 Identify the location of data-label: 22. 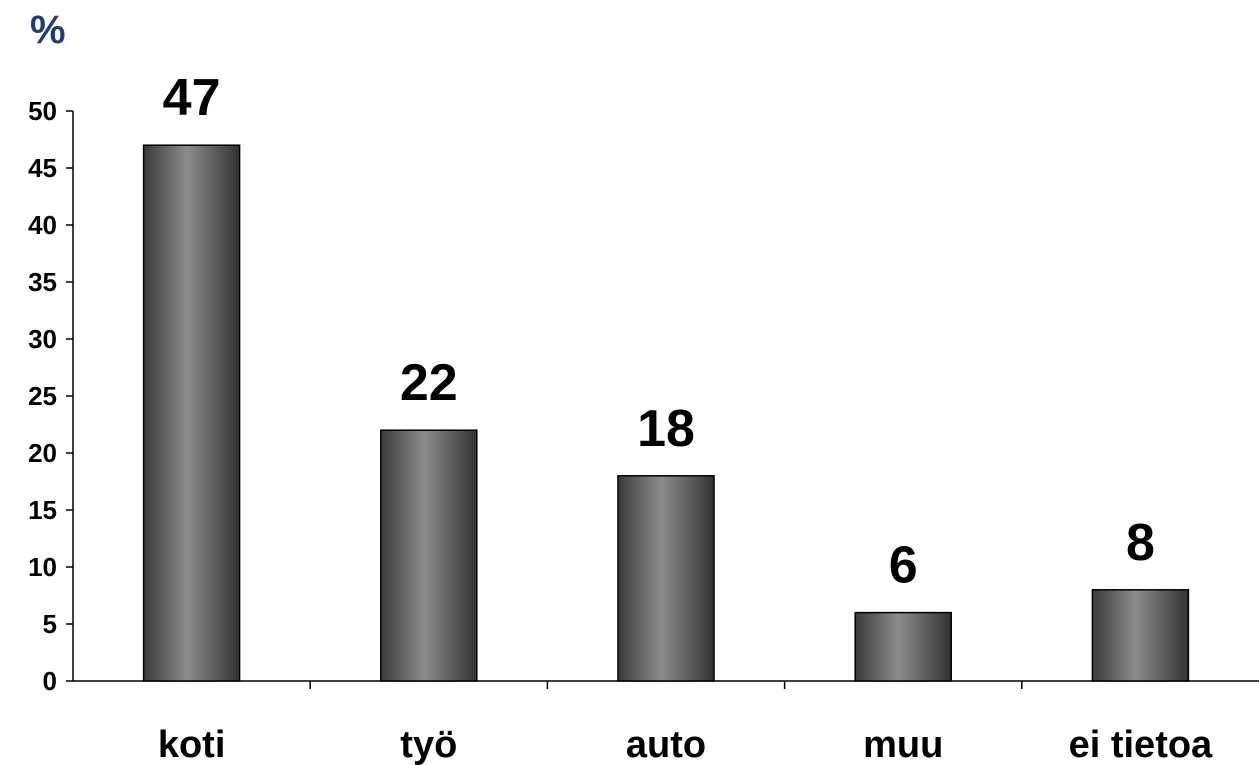
(429, 383).